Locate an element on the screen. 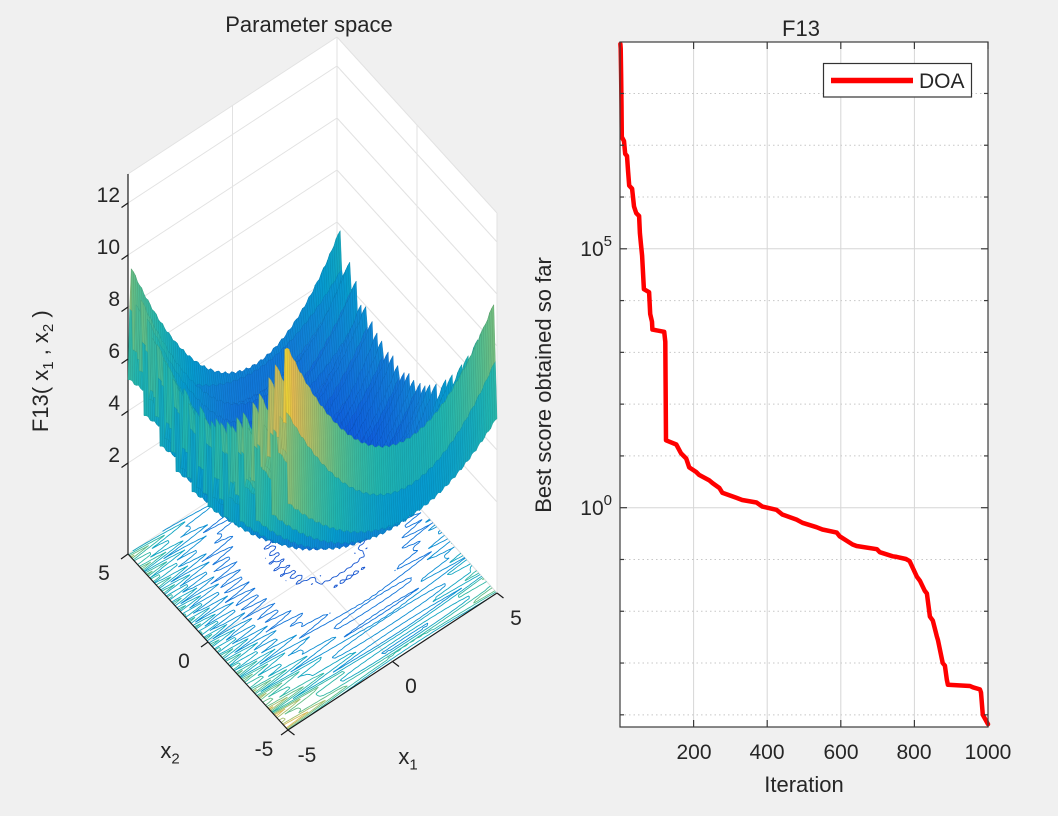 Image resolution: width=1058 pixels, height=816 pixels. x1-label-base: x is located at coordinates (404, 756).